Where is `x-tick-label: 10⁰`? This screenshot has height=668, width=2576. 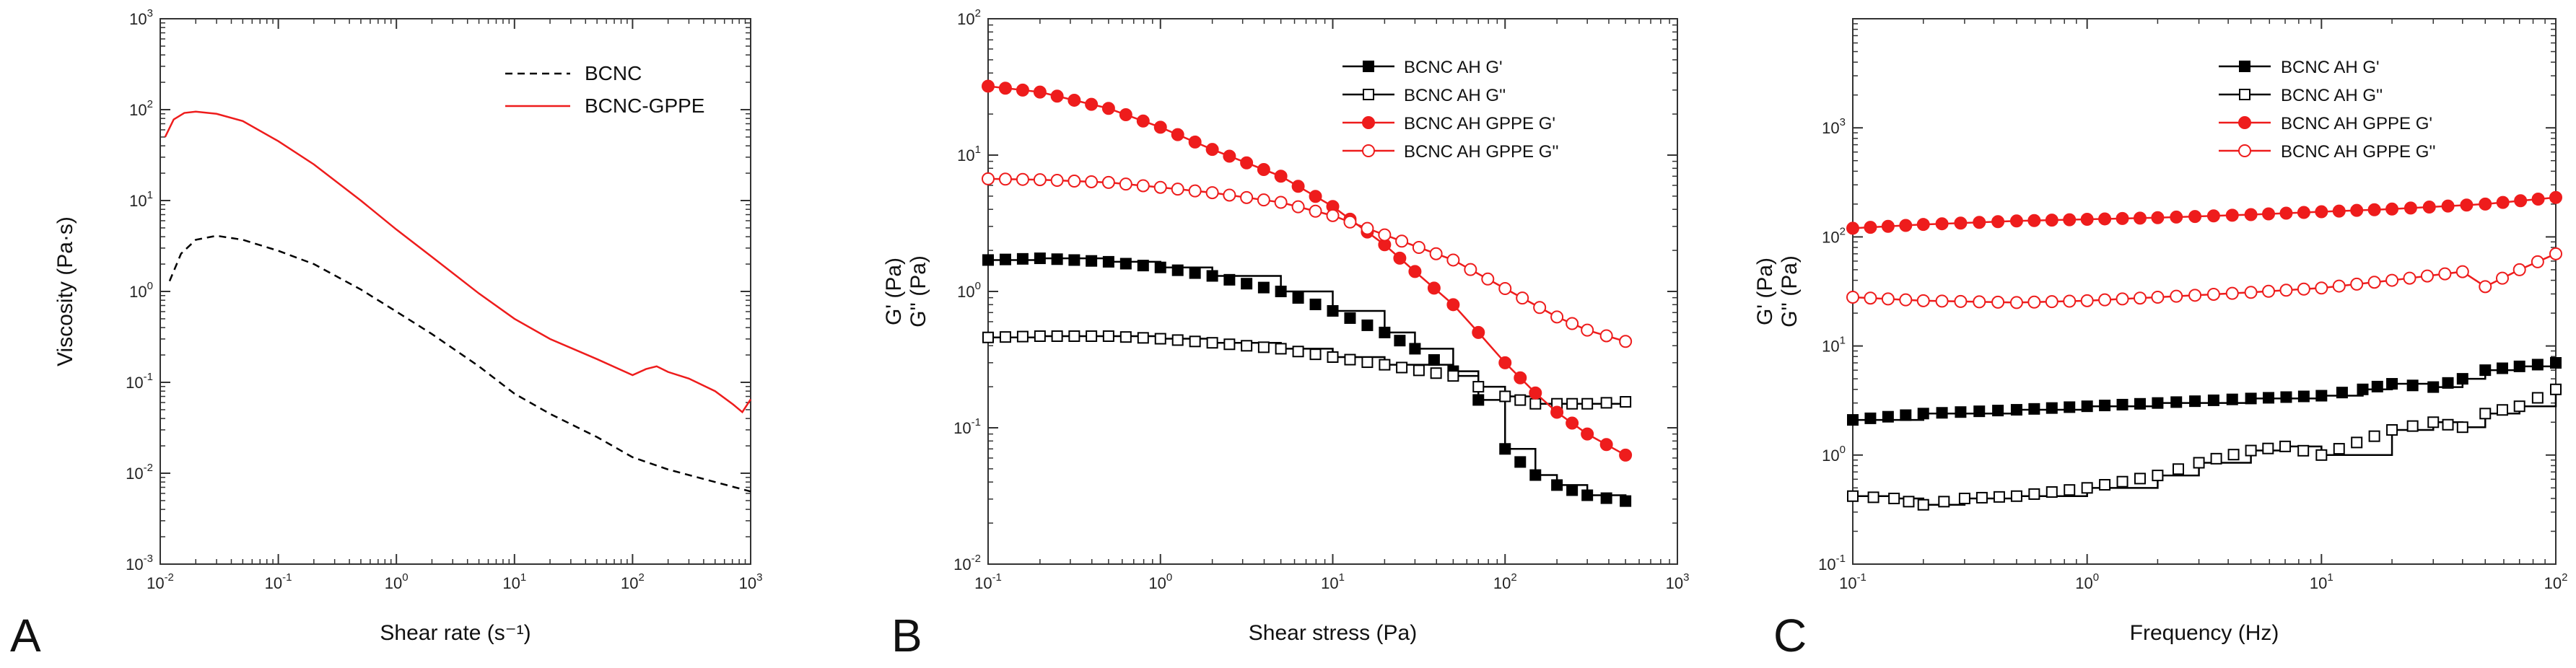
x-tick-label: 10⁰ is located at coordinates (397, 582).